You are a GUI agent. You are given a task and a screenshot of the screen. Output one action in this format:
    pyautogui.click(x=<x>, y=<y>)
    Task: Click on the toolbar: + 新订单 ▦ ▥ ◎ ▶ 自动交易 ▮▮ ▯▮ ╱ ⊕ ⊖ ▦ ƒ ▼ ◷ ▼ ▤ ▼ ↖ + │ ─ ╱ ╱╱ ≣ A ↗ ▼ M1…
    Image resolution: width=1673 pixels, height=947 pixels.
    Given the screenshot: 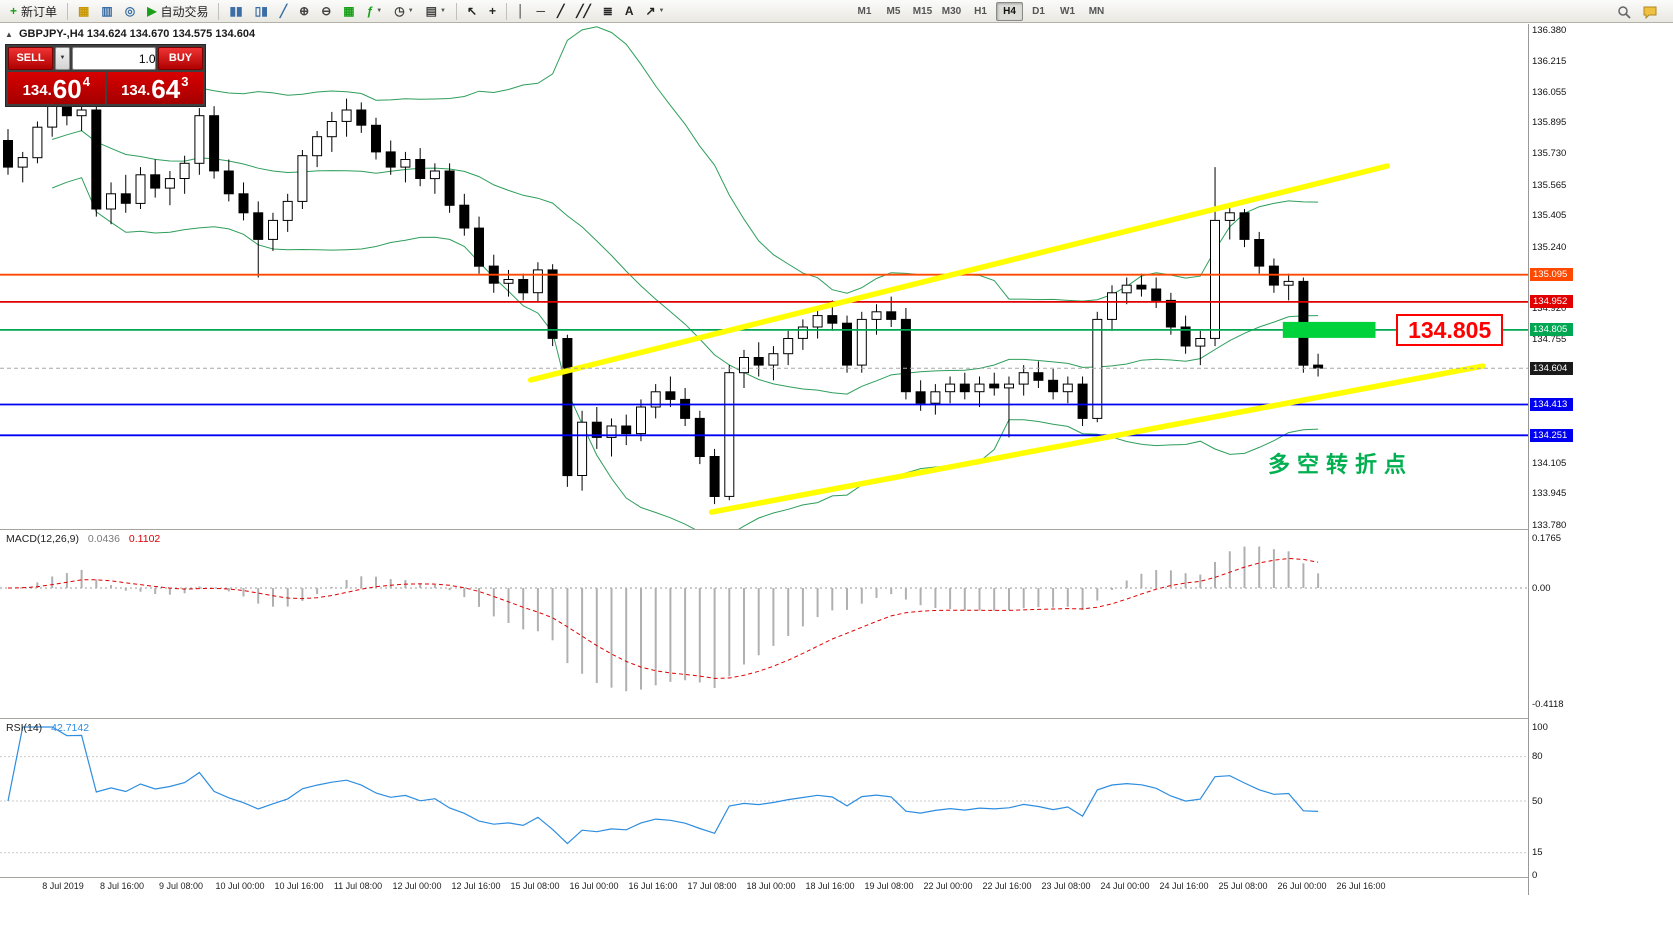 What is the action you would take?
    pyautogui.click(x=836, y=11)
    